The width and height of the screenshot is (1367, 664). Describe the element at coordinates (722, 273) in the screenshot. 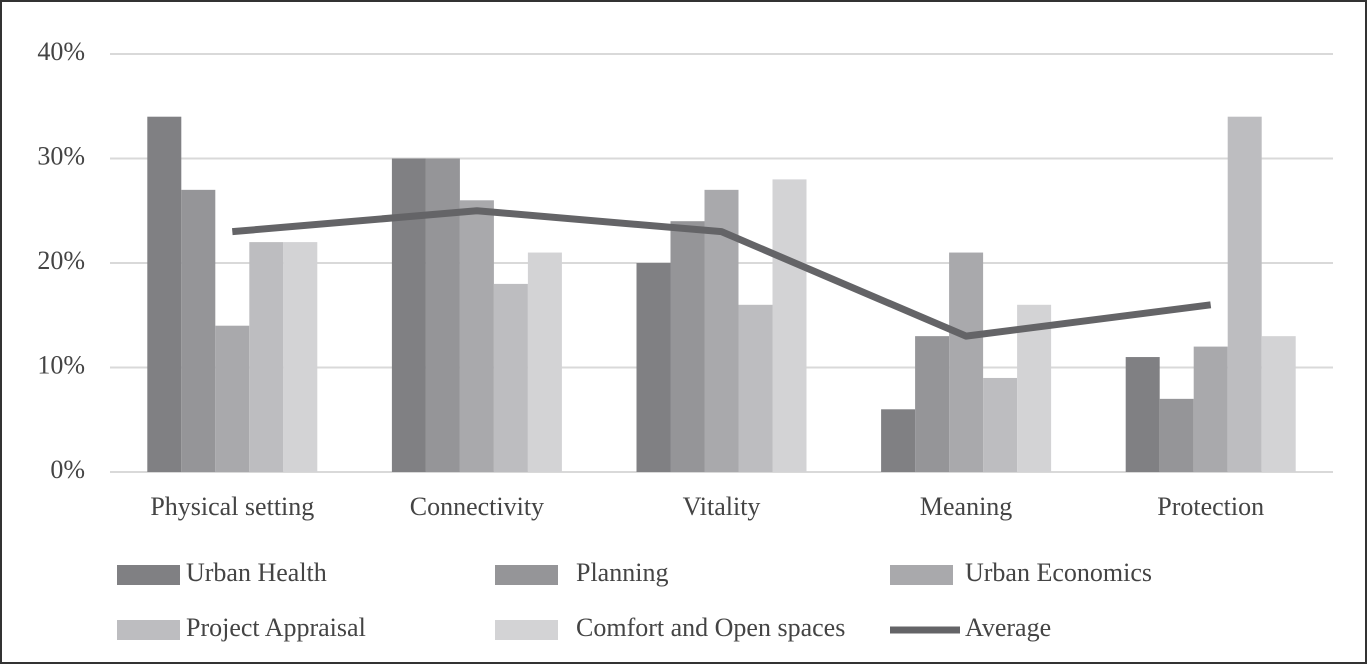

I see `line` at that location.